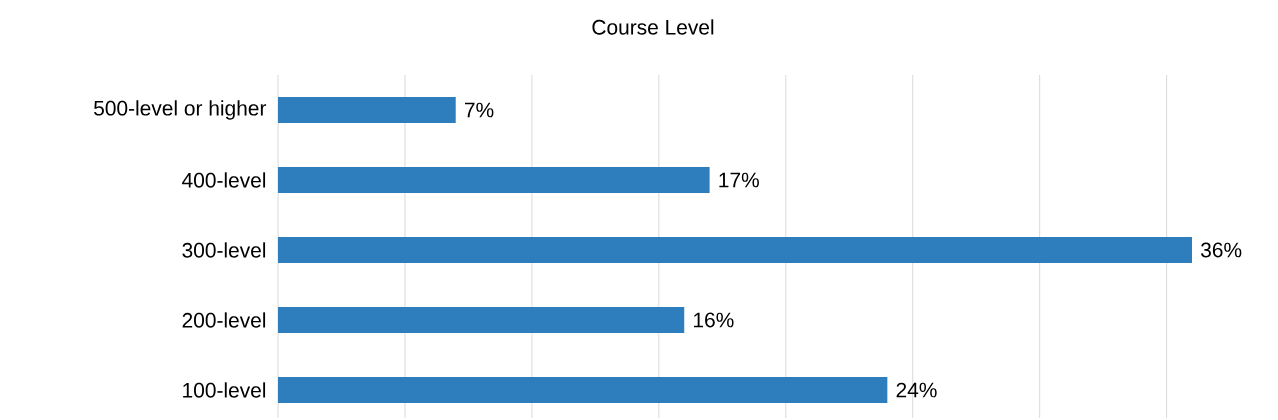  I want to click on data-label: 17%, so click(739, 180).